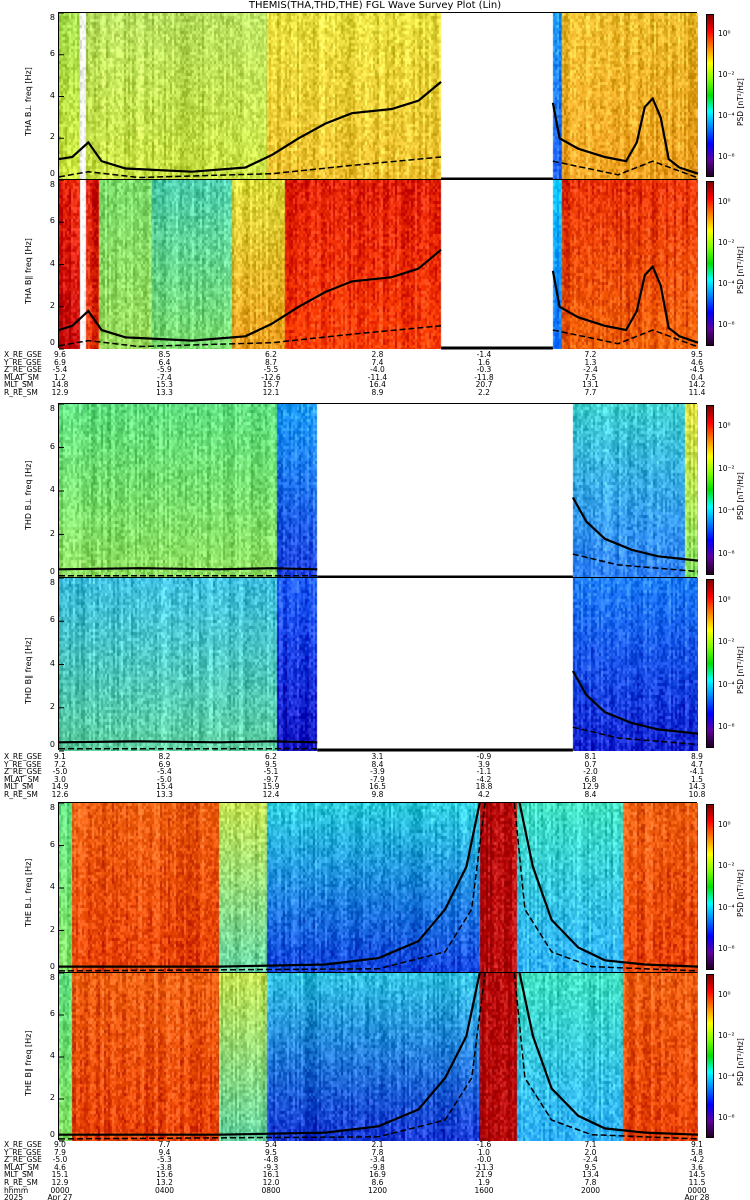 The width and height of the screenshot is (750, 1200). I want to click on fce-dashed-line, so click(606, 887).